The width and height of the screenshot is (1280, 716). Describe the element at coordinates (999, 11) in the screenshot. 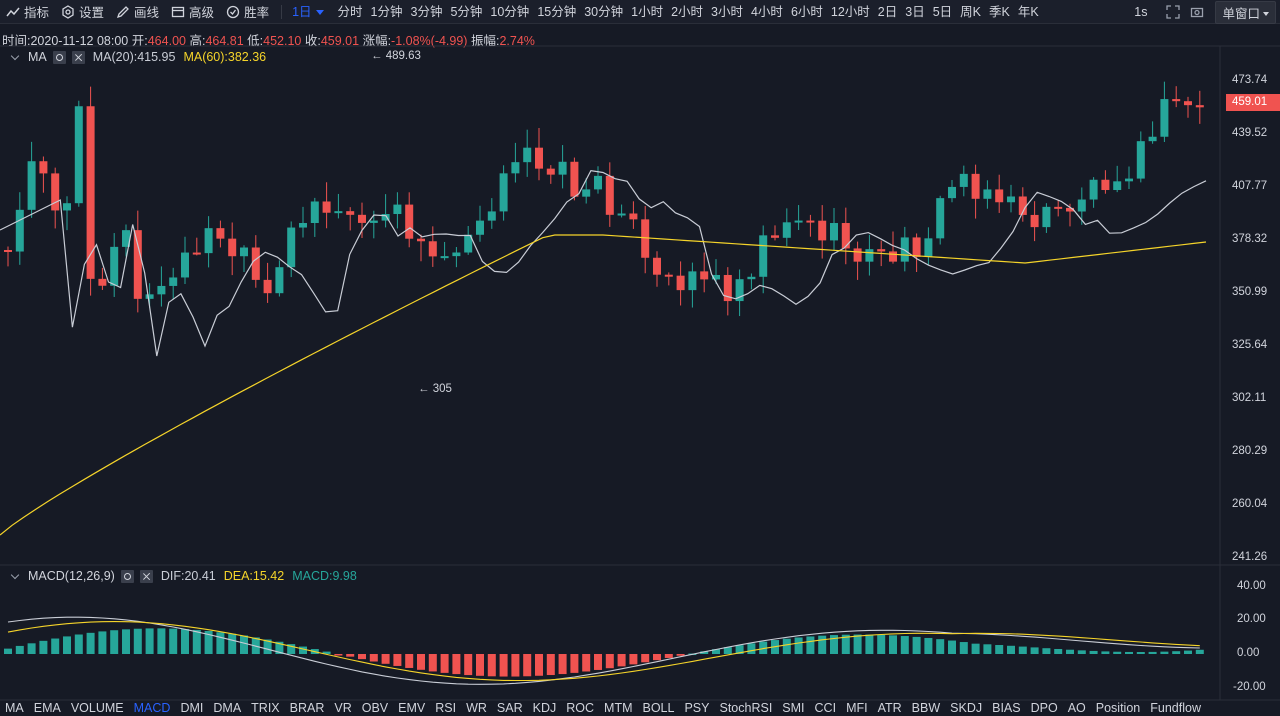

I see `interval-item: 季K` at that location.